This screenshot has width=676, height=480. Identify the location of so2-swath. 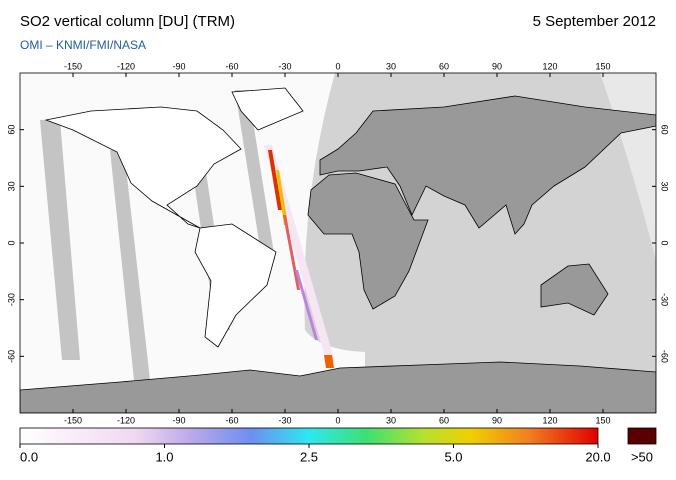
(299, 256).